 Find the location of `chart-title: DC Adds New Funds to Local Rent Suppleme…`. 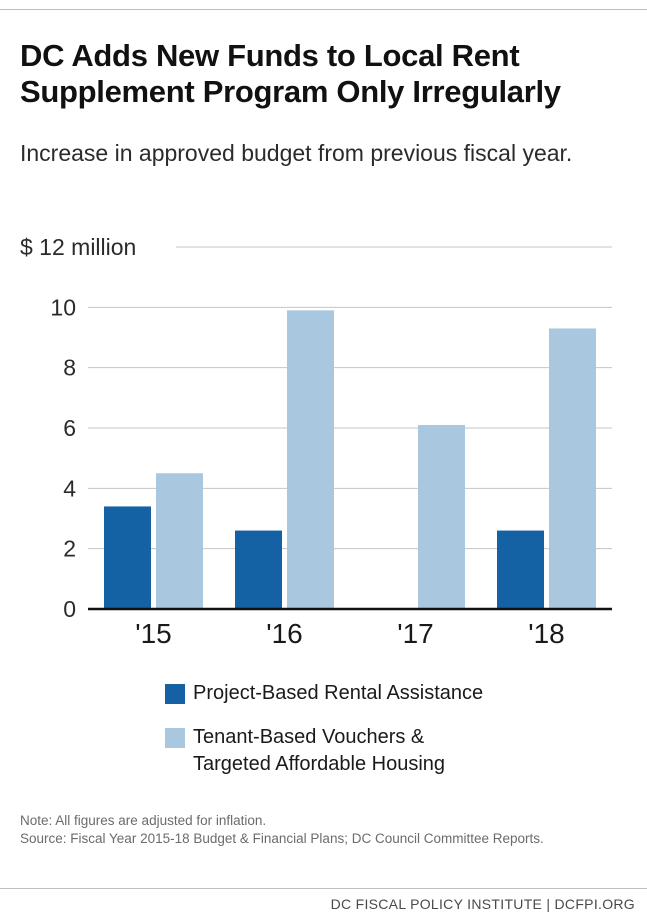

chart-title: DC Adds New Funds to Local Rent Suppleme… is located at coordinates (290, 73).